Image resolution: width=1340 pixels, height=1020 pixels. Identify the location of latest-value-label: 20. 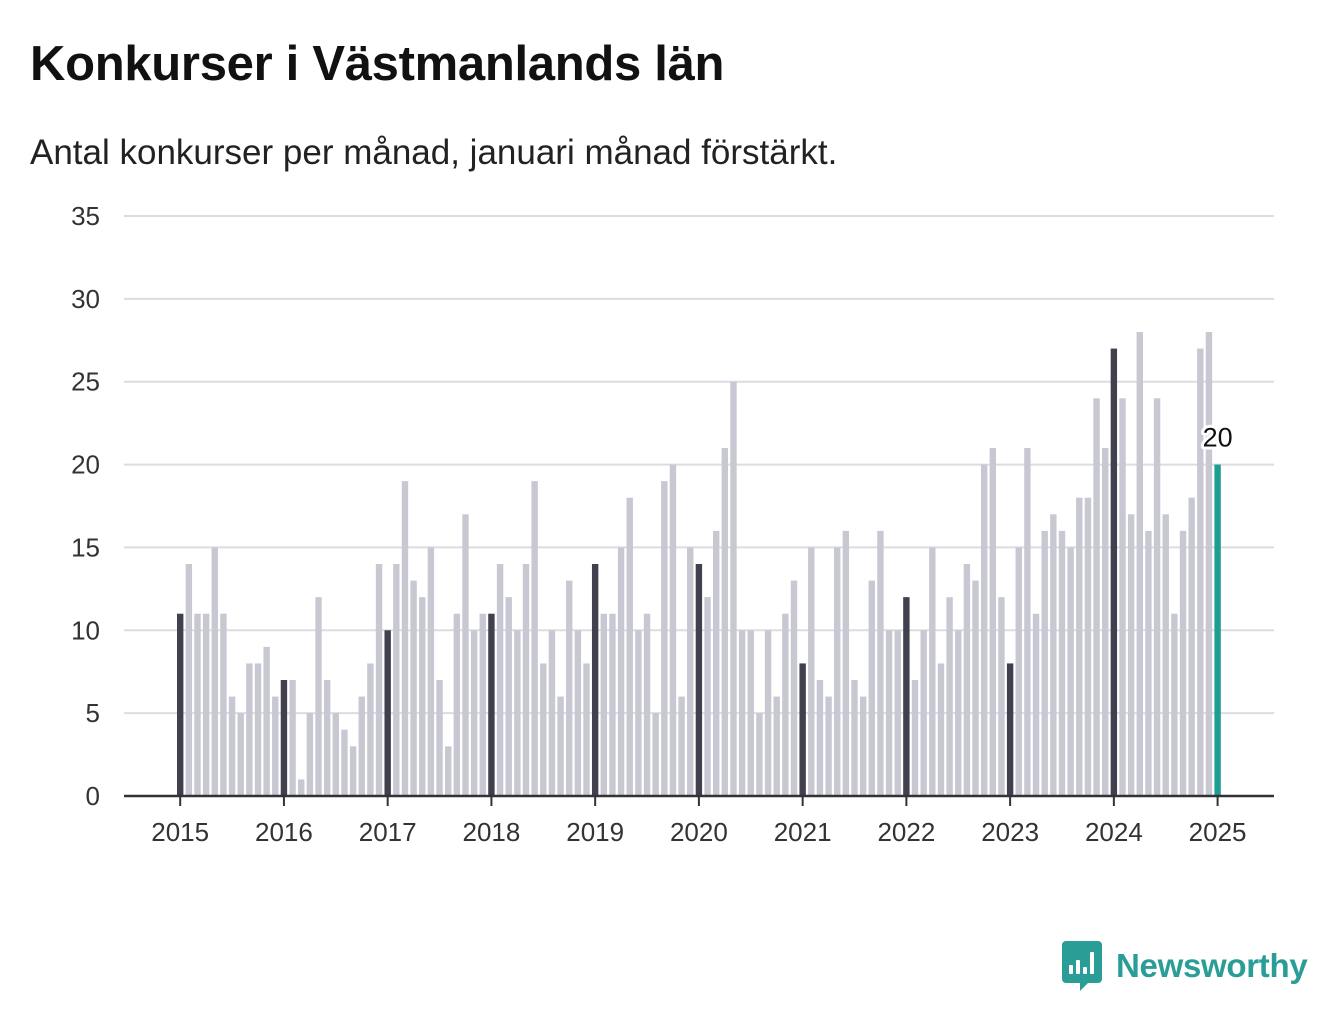
(1218, 438).